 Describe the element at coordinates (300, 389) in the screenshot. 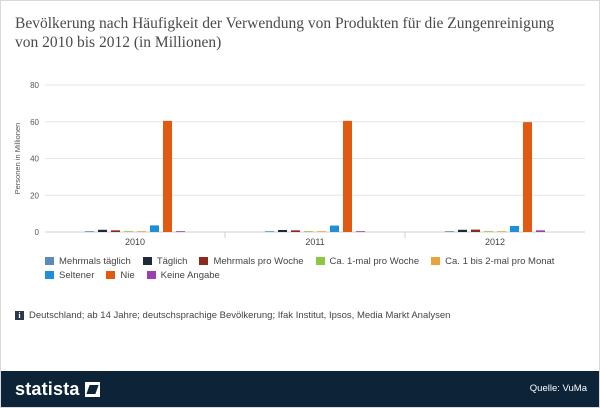

I see `footer-bar: statista Quelle: VuMa` at that location.